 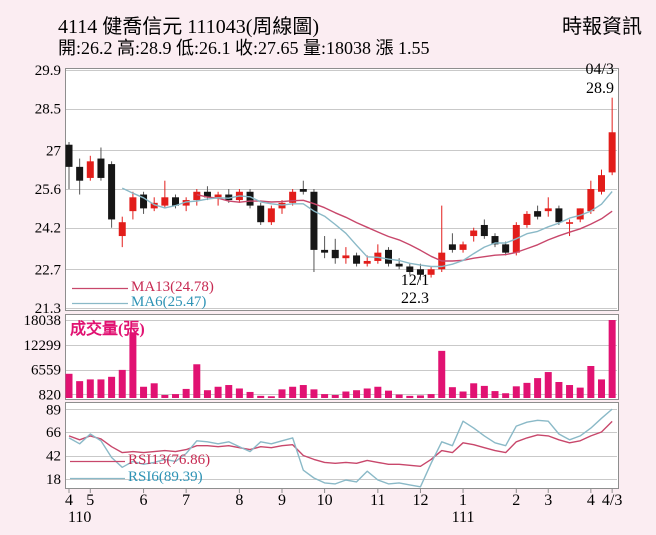 What do you see at coordinates (79, 517) in the screenshot?
I see `year-label: 110` at bounding box center [79, 517].